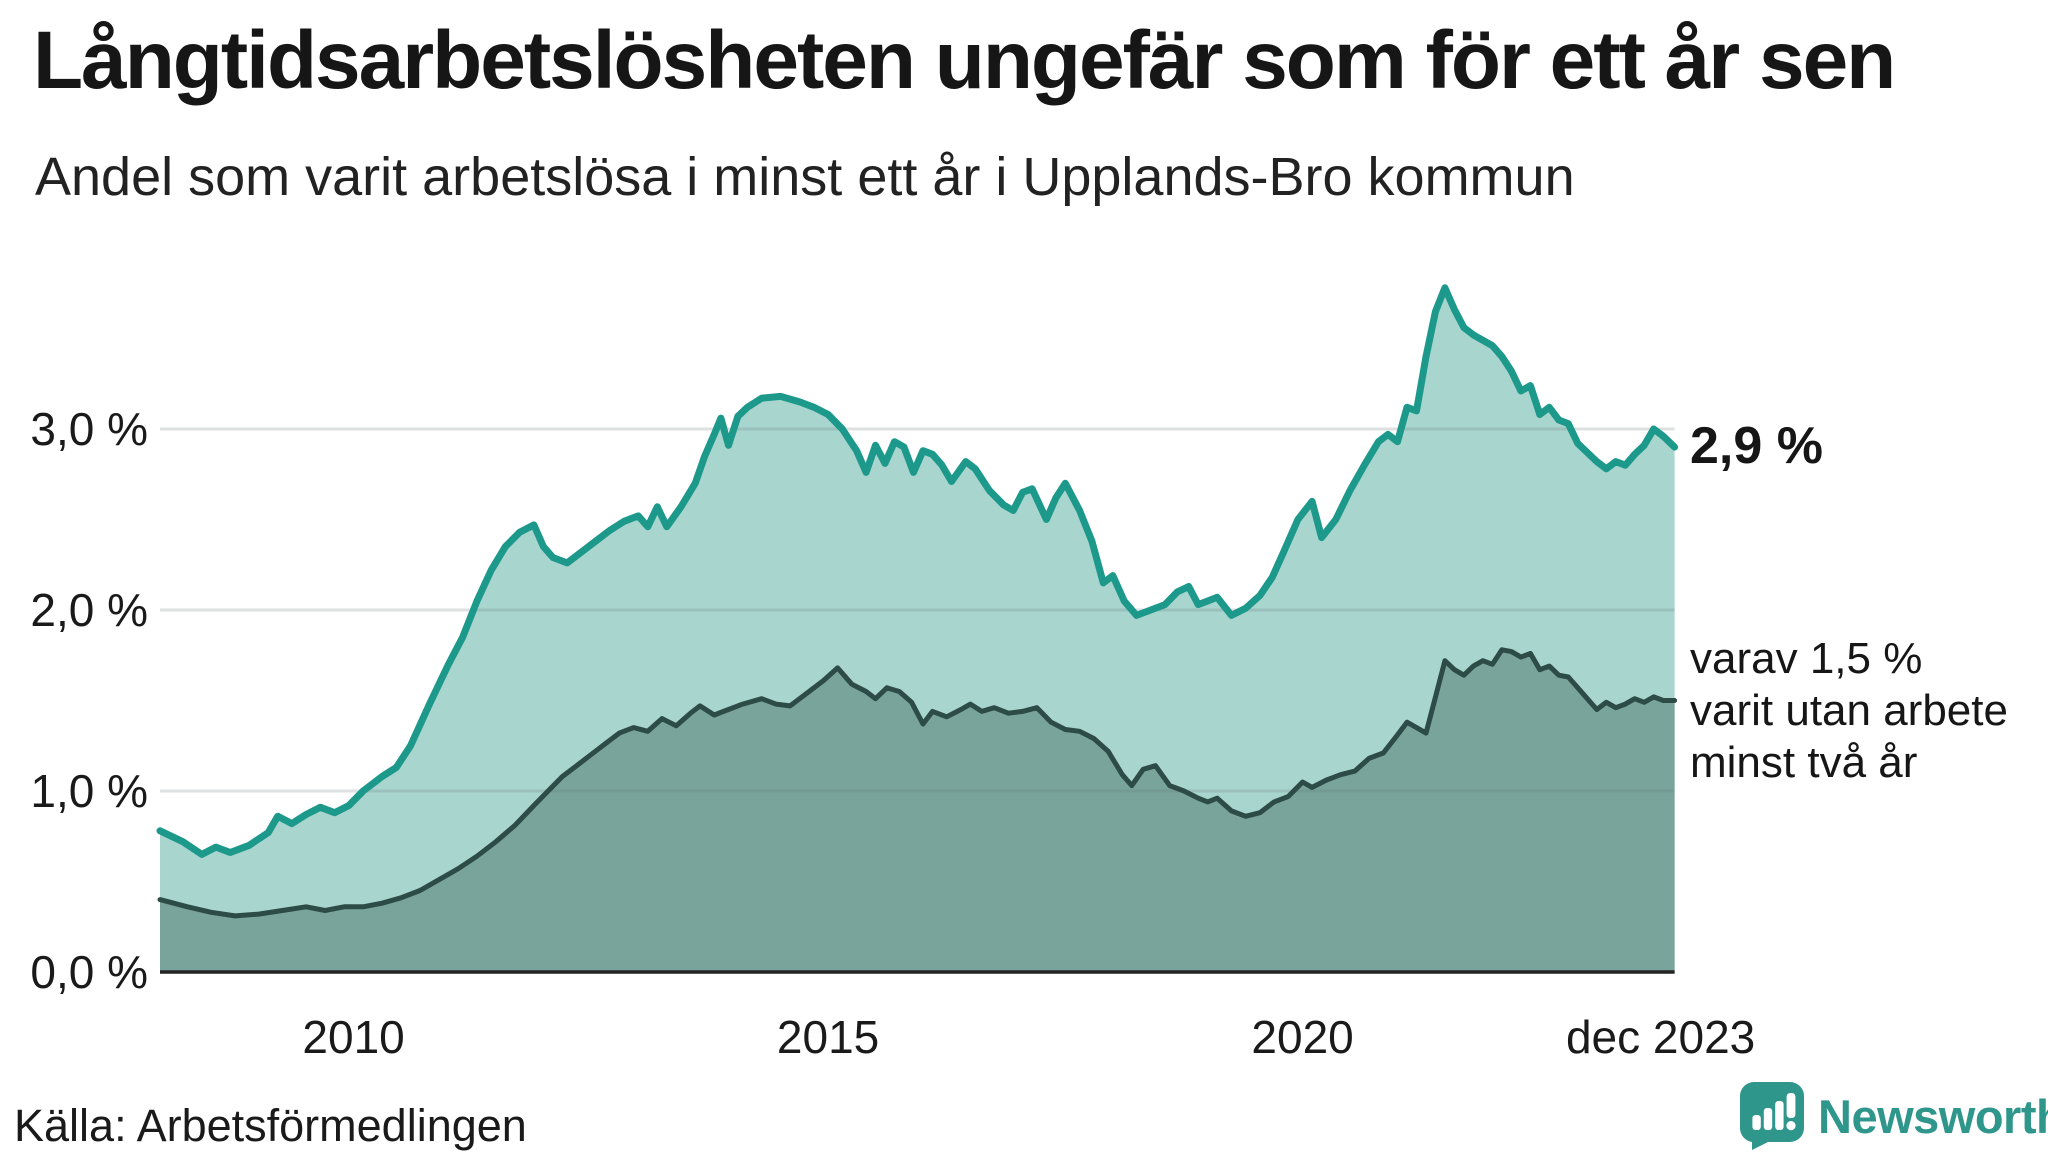 The height and width of the screenshot is (1152, 2048). Describe the element at coordinates (89, 429) in the screenshot. I see `y-tick-label: 3,0 %` at that location.